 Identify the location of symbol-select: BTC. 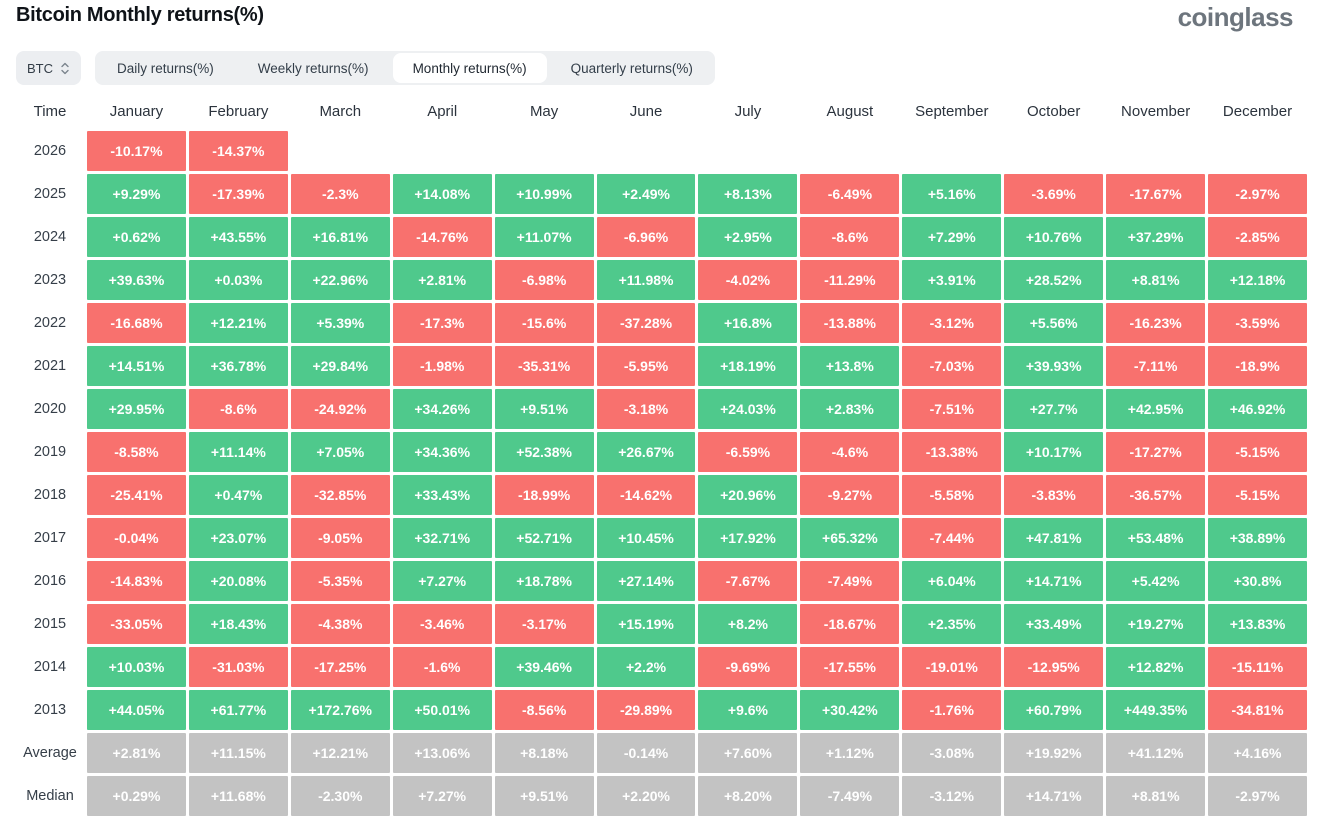
(48, 68).